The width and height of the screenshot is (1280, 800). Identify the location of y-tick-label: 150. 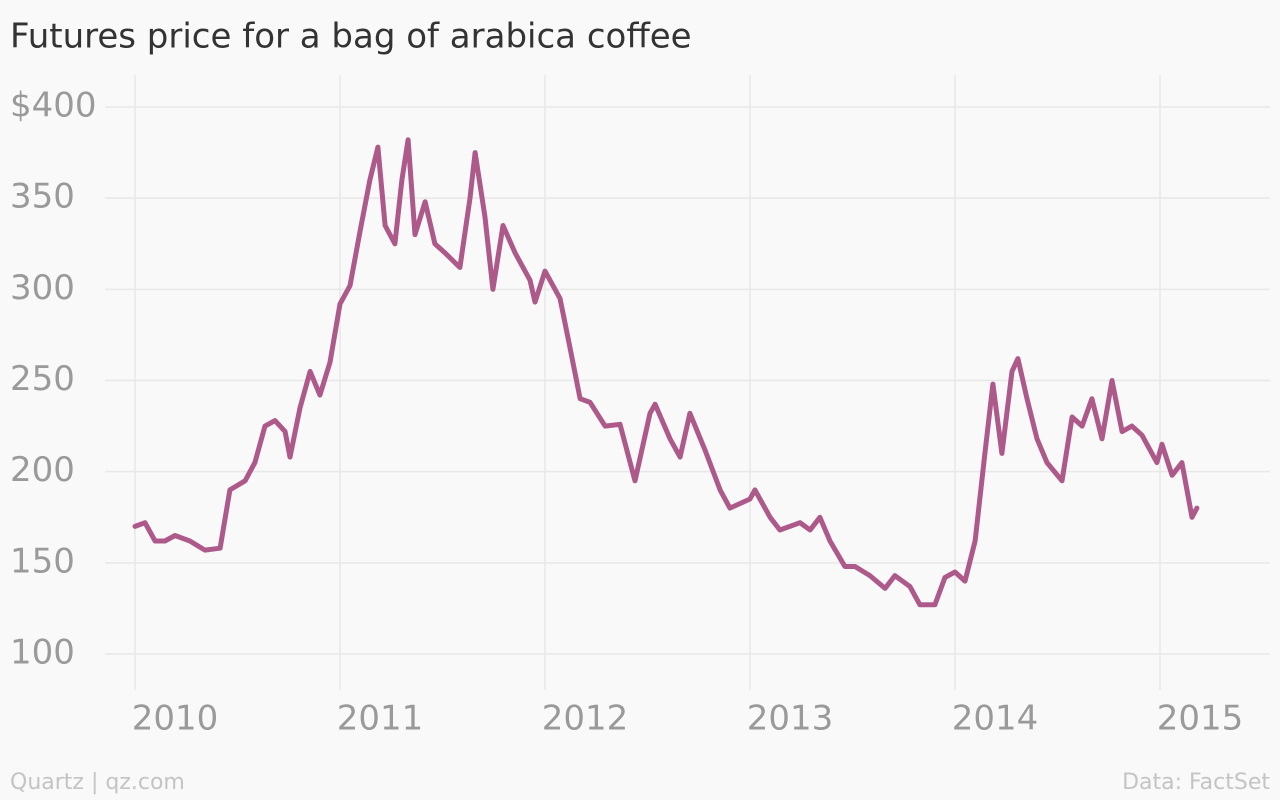
(42, 561).